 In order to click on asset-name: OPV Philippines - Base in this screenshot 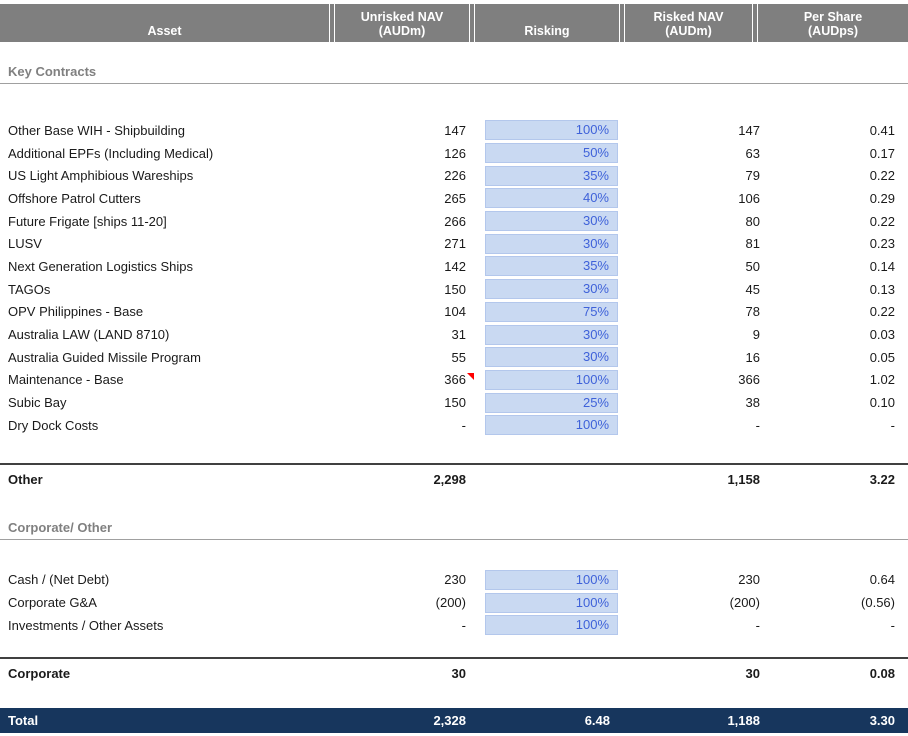, I will do `click(76, 312)`.